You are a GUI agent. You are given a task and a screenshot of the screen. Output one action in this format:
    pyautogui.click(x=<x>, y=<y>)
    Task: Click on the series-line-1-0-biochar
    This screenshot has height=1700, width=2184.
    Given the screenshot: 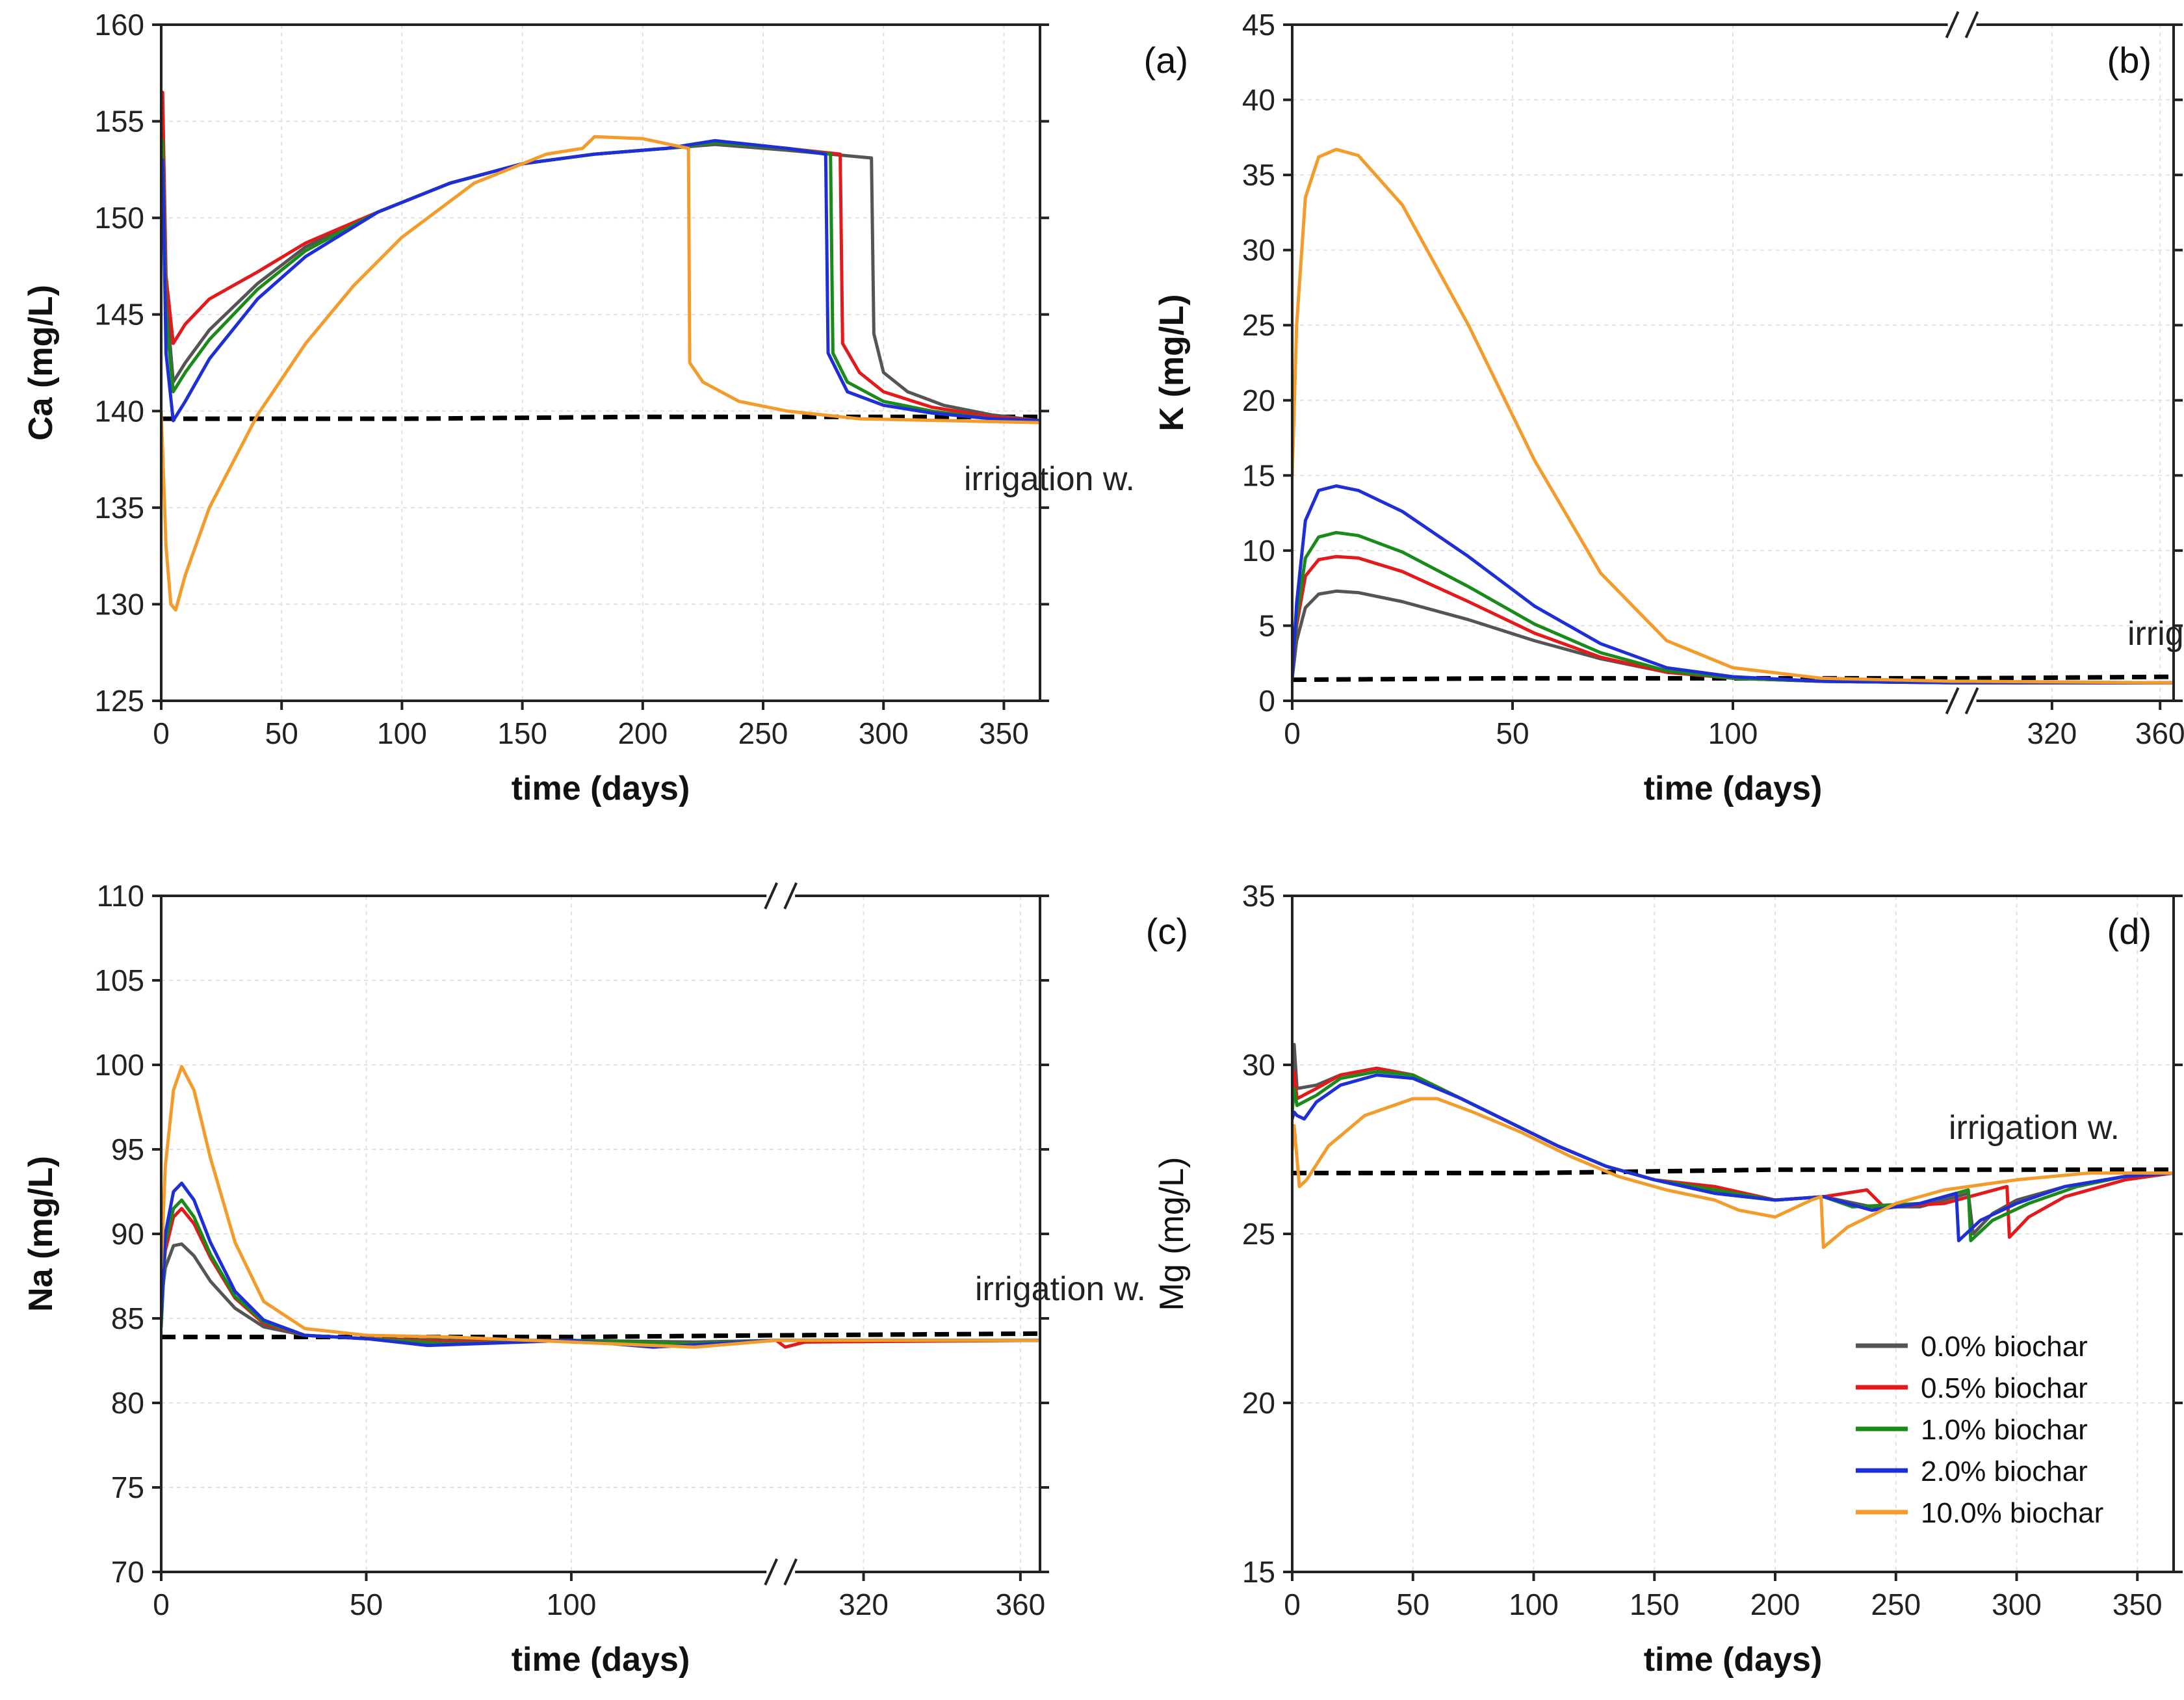 What is the action you would take?
    pyautogui.click(x=1733, y=1155)
    